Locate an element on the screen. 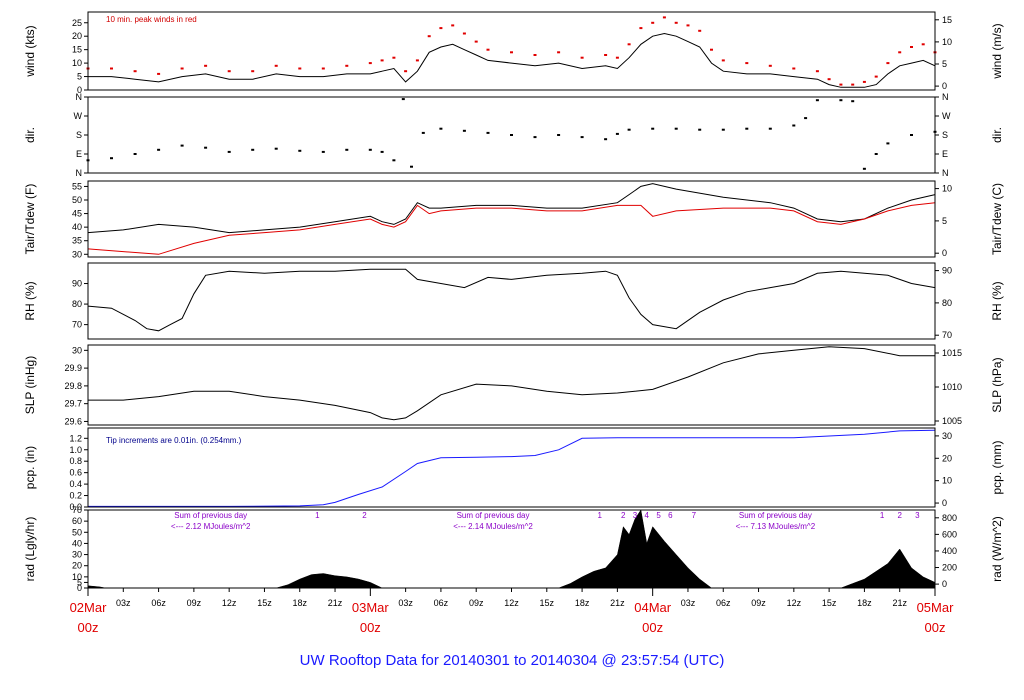 This screenshot has width=1024, height=700. temp-right-axis-label: Tair/Tdew (C) is located at coordinates (997, 219).